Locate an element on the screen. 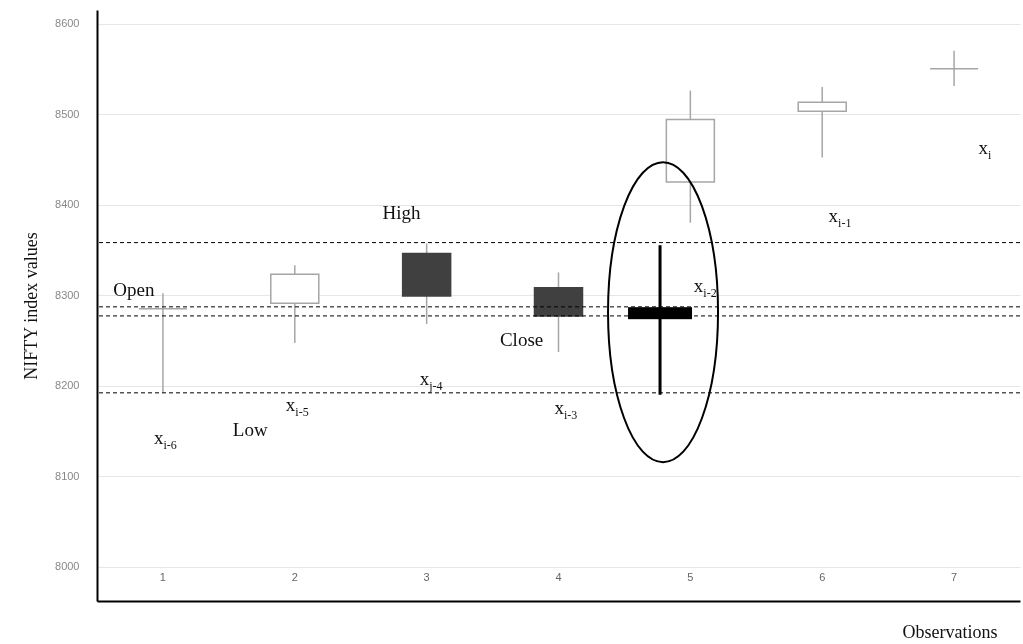 The height and width of the screenshot is (644, 1023). annotation: Close is located at coordinates (521, 339).